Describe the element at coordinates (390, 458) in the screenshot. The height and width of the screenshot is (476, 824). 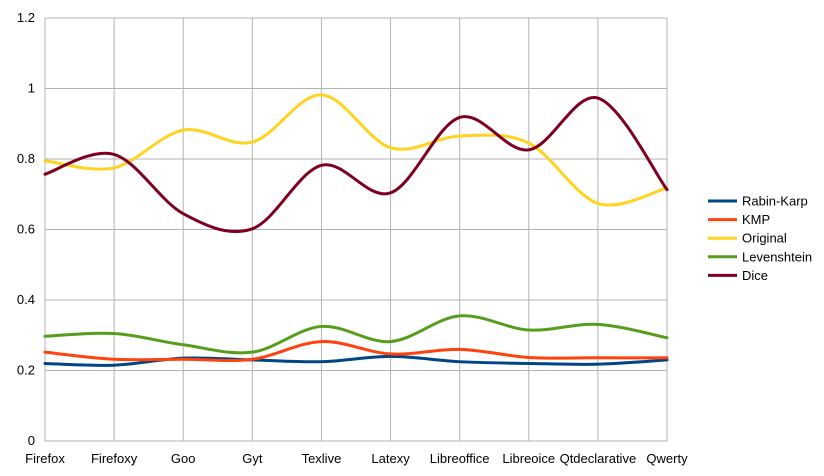
I see `x-tick-label: Latexy` at that location.